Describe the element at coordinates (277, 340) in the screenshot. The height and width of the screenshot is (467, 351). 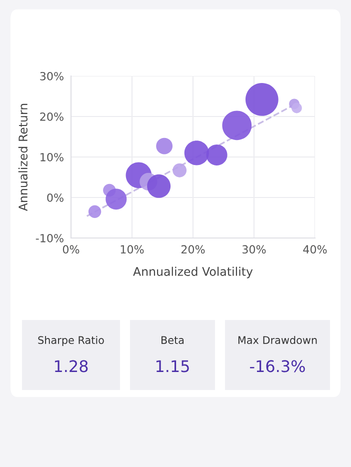
I see `text: Max Drawdown` at that location.